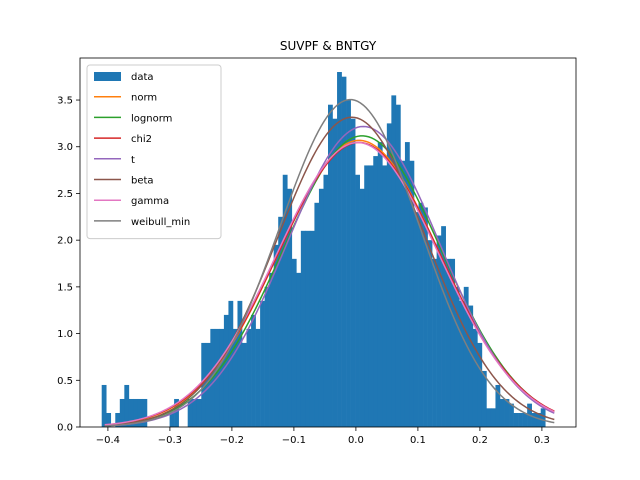  Describe the element at coordinates (232, 440) in the screenshot. I see `x-tick-label: −0.2` at that location.